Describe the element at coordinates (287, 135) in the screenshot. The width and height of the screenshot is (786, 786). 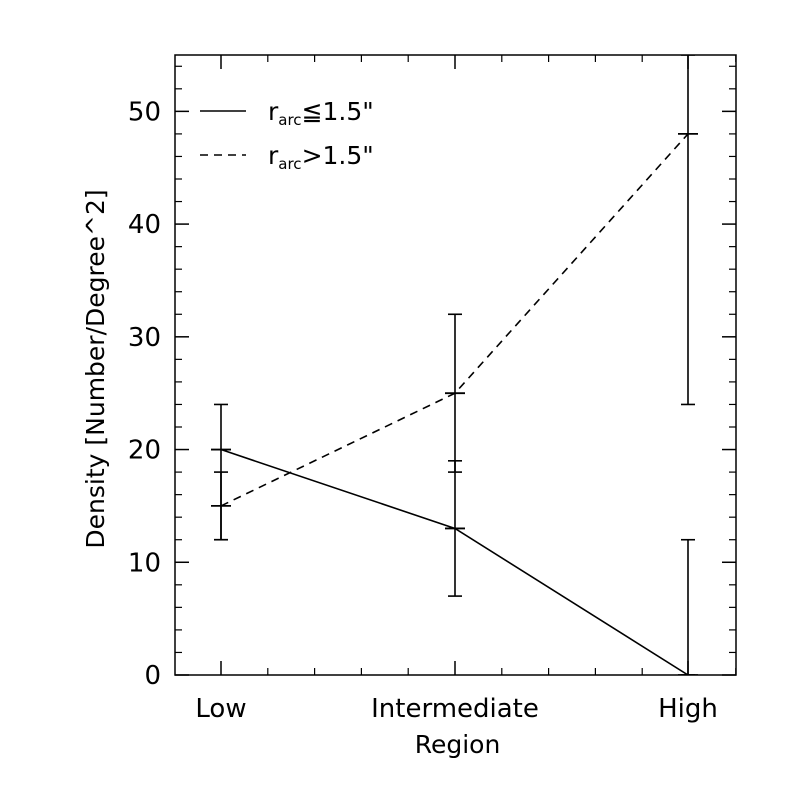
I see `legend: rarc≦1.5" rarc>1.5"` at that location.